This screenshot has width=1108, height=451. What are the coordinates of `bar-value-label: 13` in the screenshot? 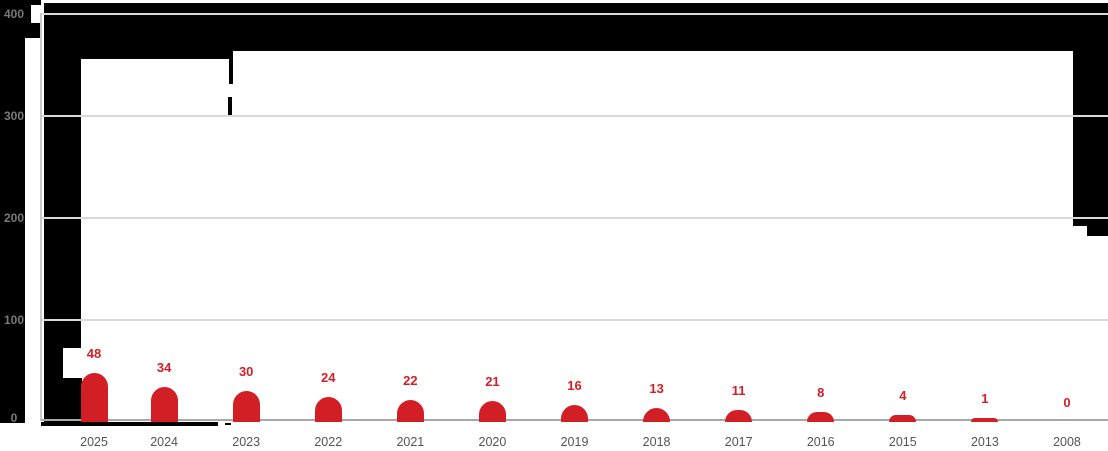 It's located at (656, 388).